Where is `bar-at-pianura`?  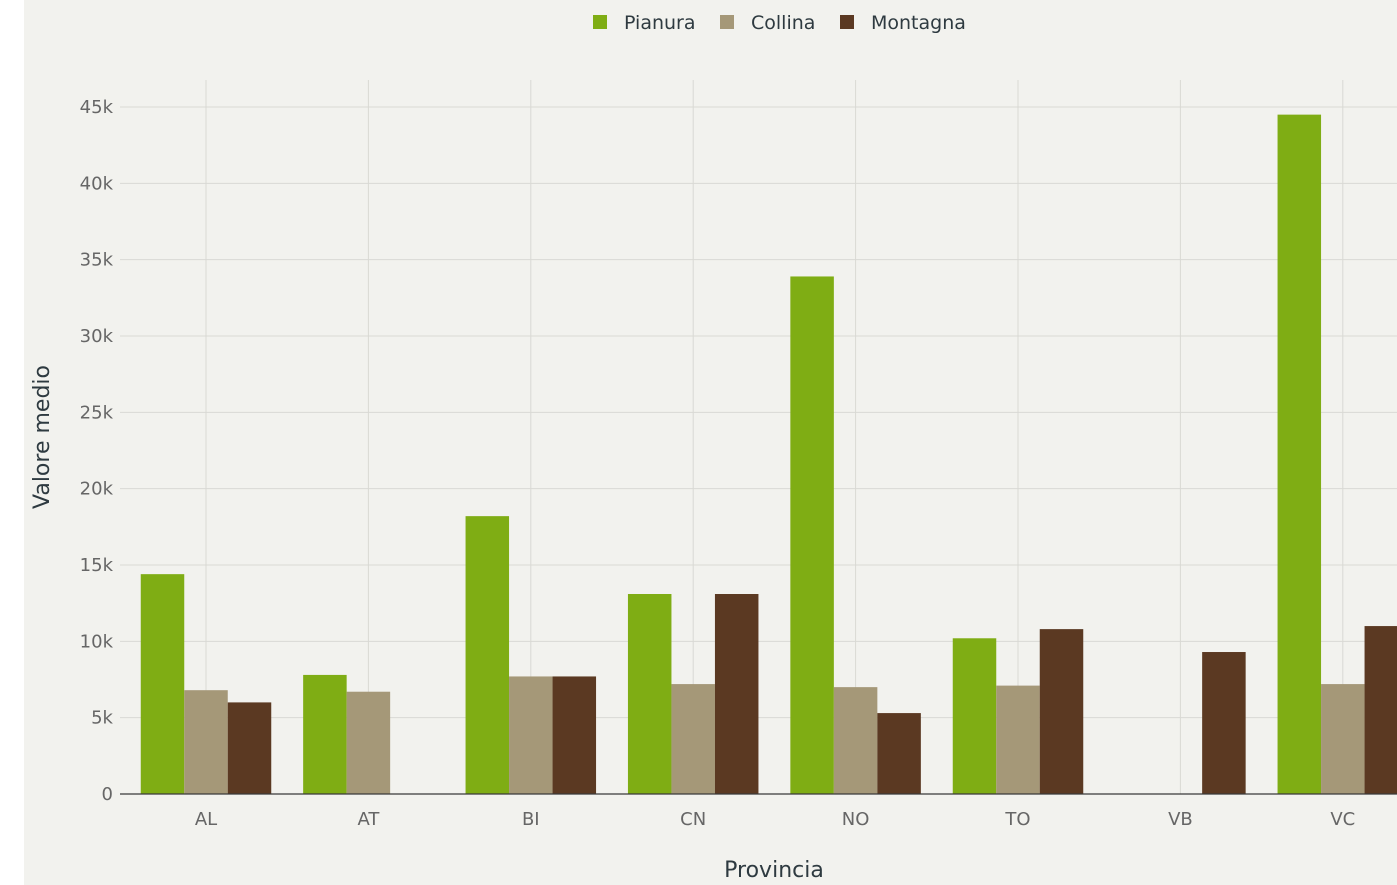 bar-at-pianura is located at coordinates (325, 734).